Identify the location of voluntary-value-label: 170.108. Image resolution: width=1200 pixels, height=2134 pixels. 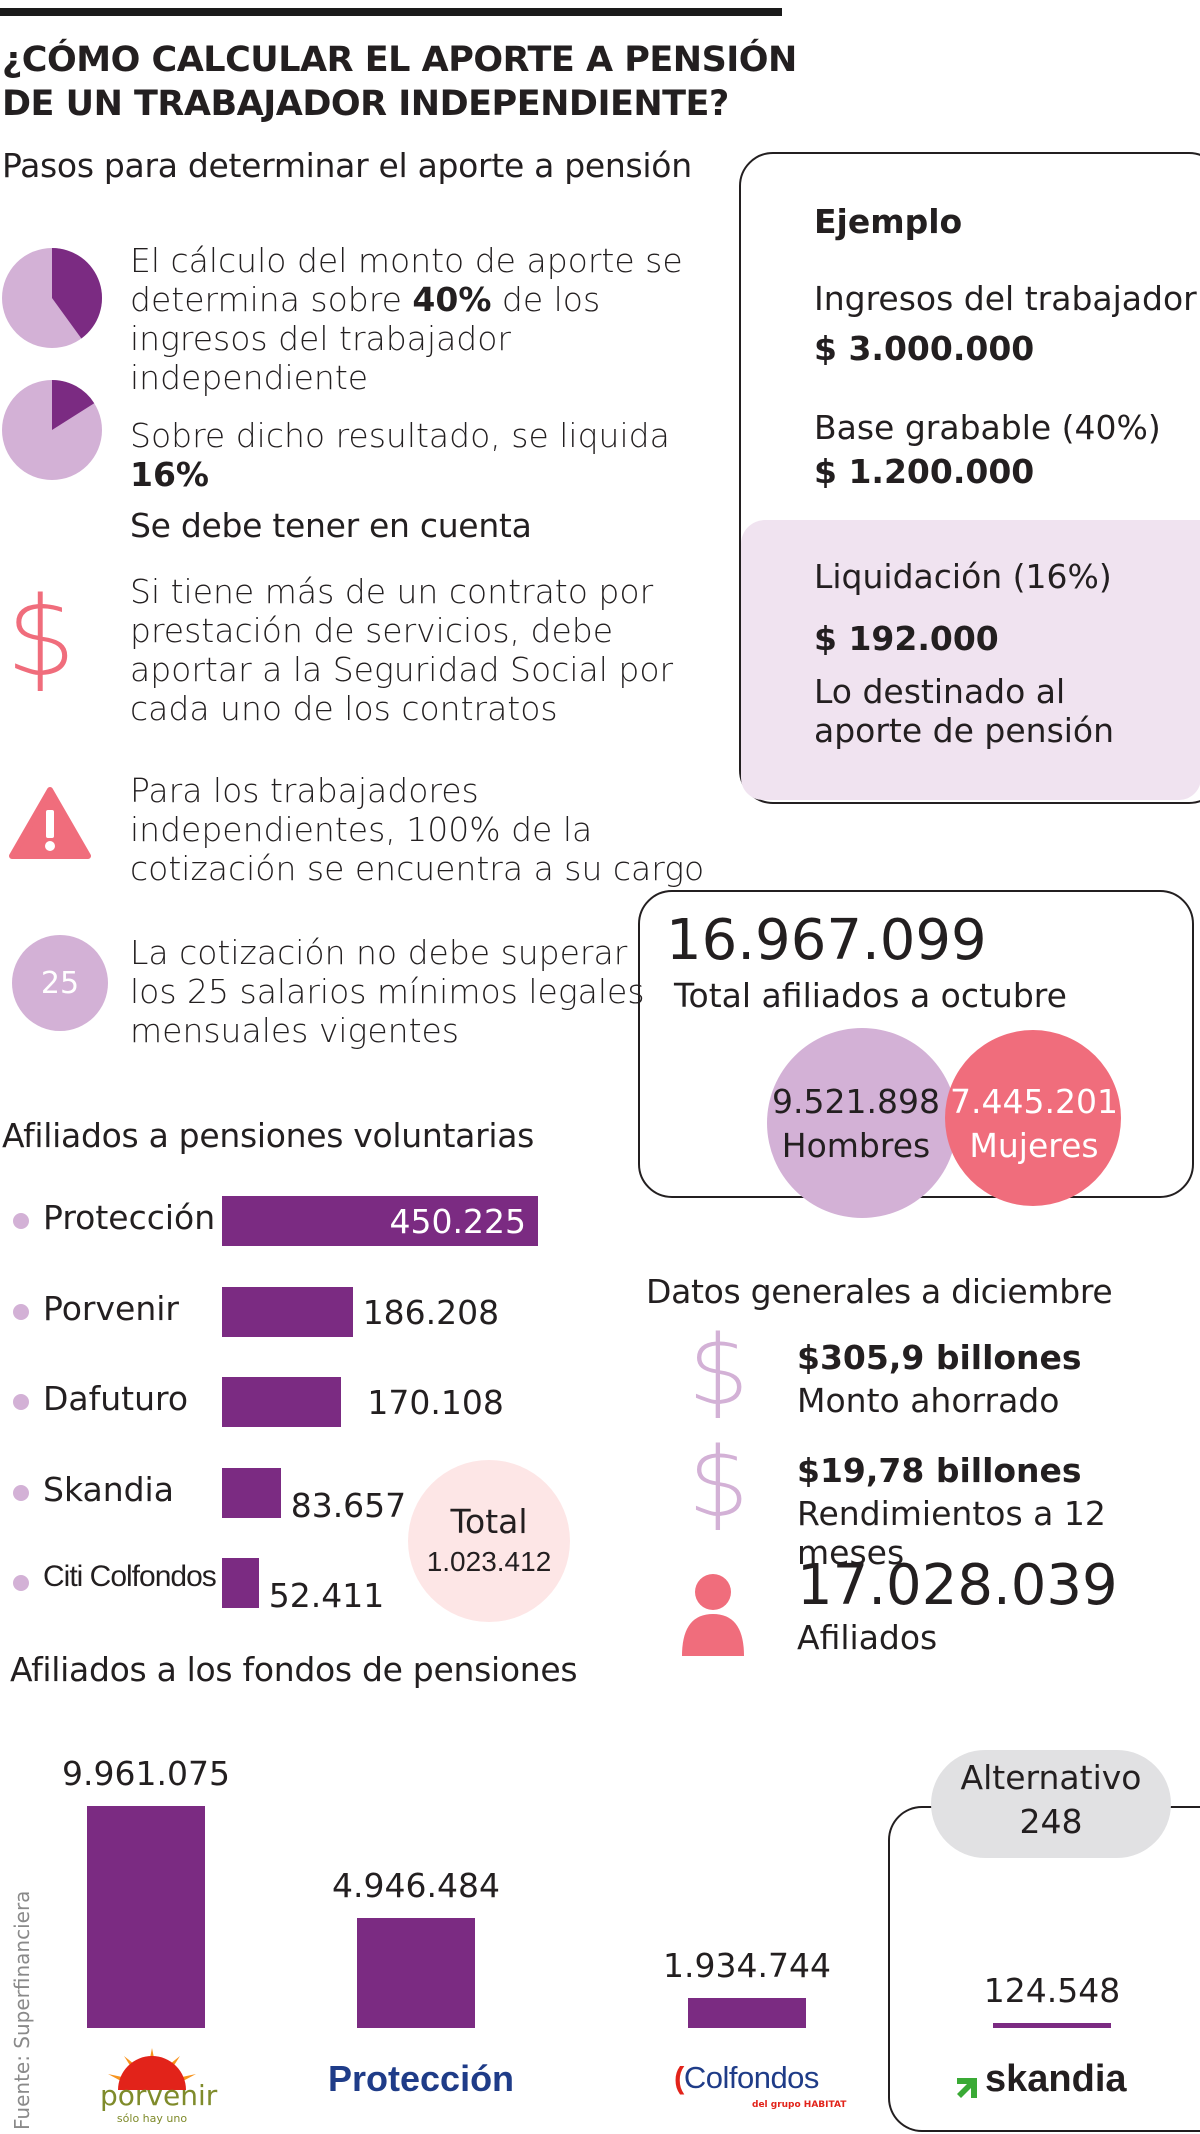
(435, 1402).